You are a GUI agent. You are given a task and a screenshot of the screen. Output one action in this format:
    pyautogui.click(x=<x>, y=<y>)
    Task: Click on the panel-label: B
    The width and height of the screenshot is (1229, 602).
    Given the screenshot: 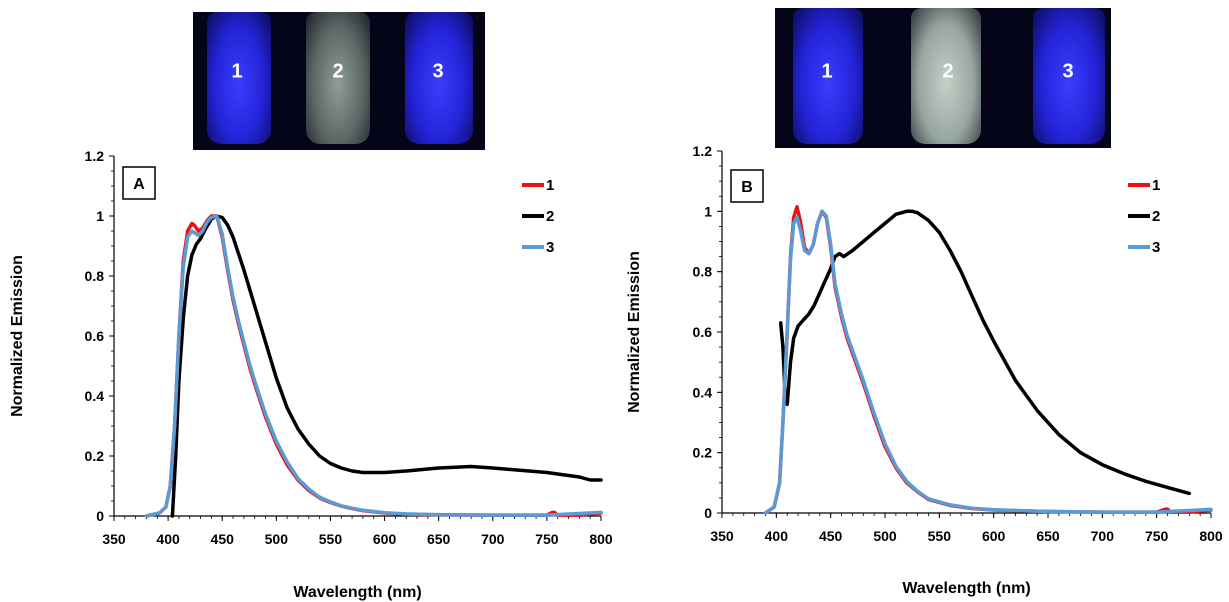 What is the action you would take?
    pyautogui.click(x=747, y=187)
    